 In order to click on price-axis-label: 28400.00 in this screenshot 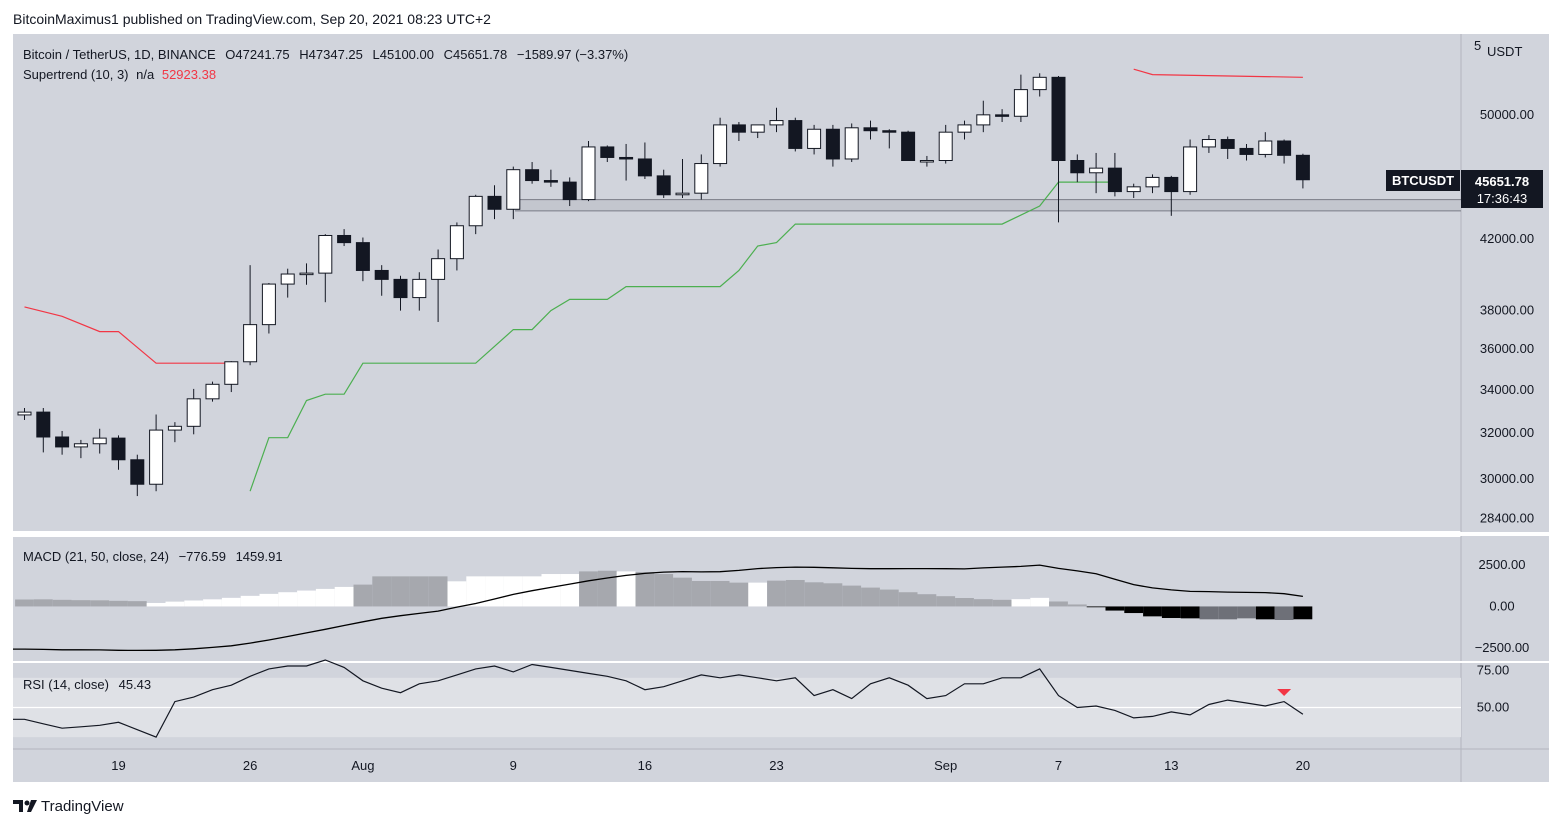, I will do `click(1507, 517)`.